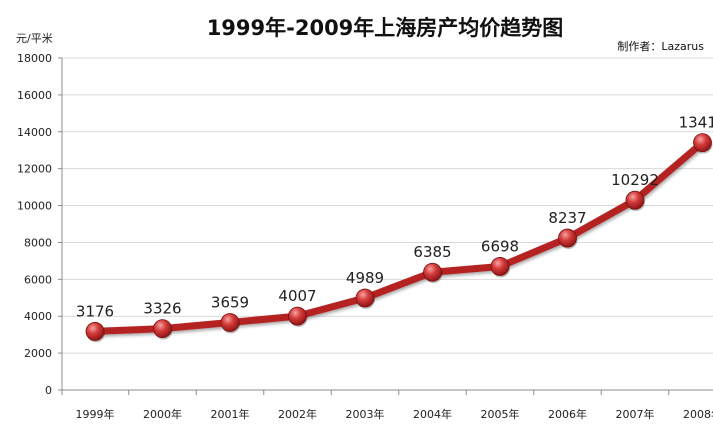 This screenshot has height=437, width=713. What do you see at coordinates (95, 311) in the screenshot?
I see `data-label: 3176` at bounding box center [95, 311].